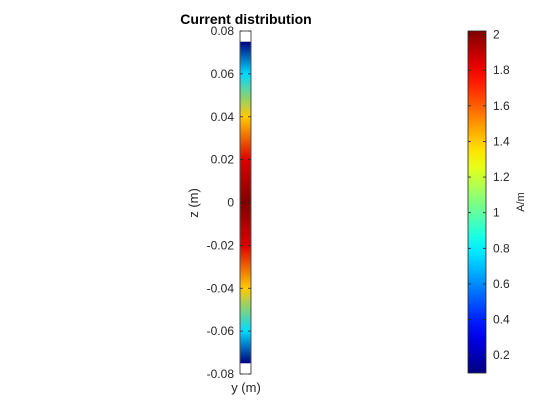  Describe the element at coordinates (501, 141) in the screenshot. I see `colorbar-tick-label: 1.4` at that location.